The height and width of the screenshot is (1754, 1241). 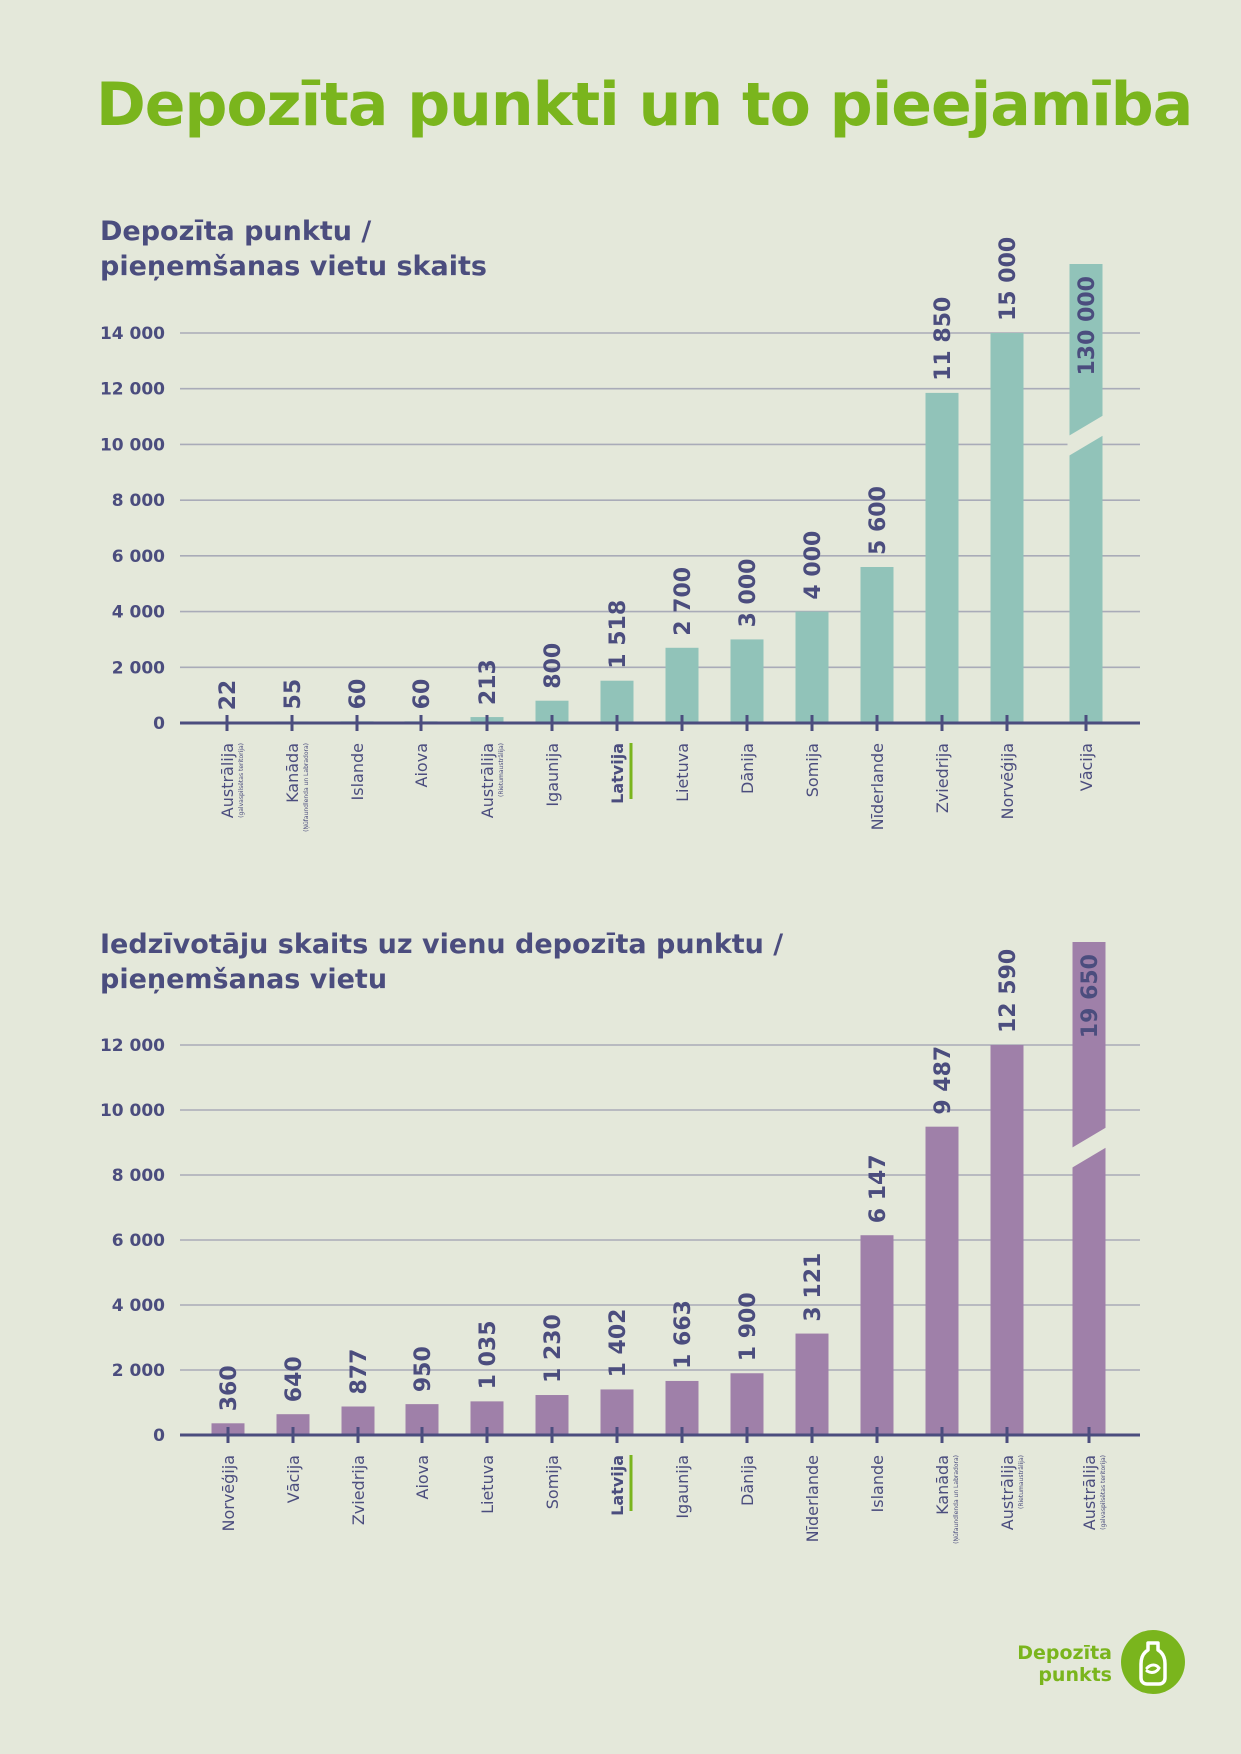 What do you see at coordinates (294, 1379) in the screenshot?
I see `data-label: 640` at bounding box center [294, 1379].